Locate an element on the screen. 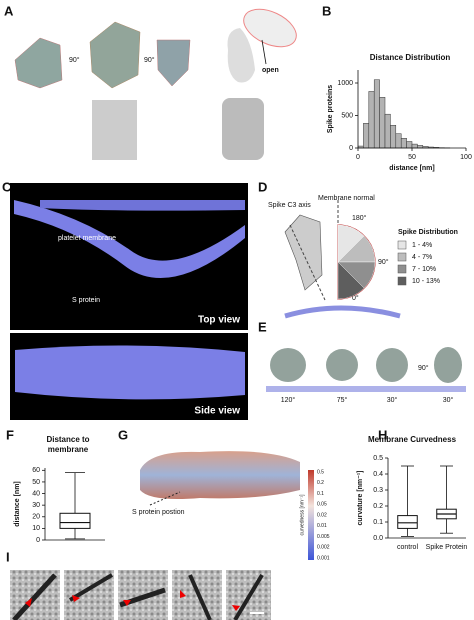 The width and height of the screenshot is (474, 620). y-tick-label: 0.2 is located at coordinates (378, 506).